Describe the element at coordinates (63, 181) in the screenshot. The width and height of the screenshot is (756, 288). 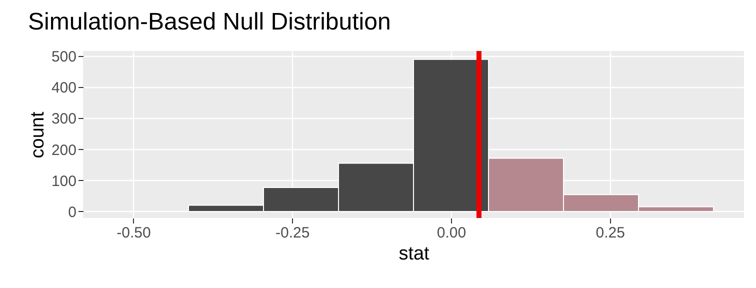
I see `y-tick-label: 100` at that location.